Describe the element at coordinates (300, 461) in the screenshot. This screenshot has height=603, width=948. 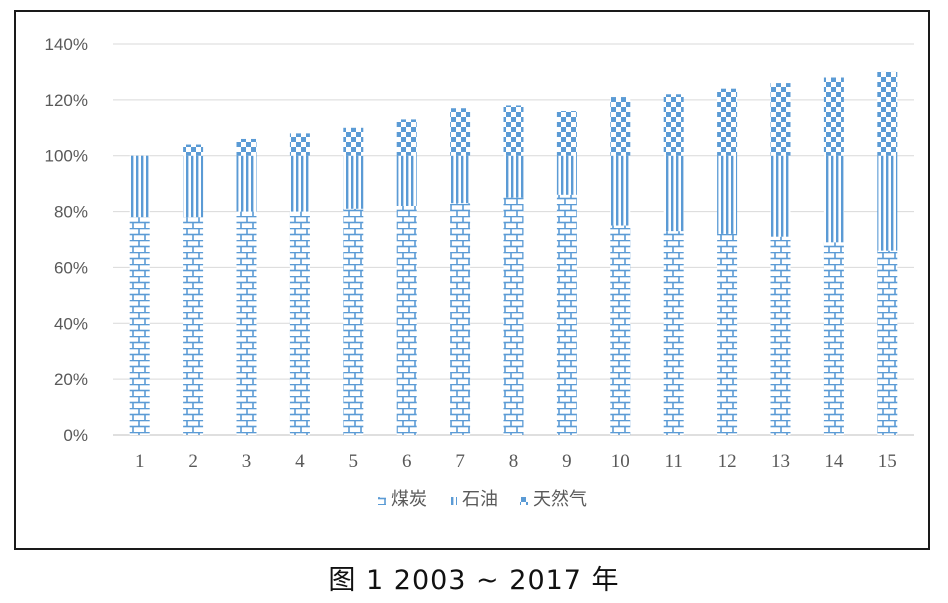
I see `x-tick-label: 4` at that location.